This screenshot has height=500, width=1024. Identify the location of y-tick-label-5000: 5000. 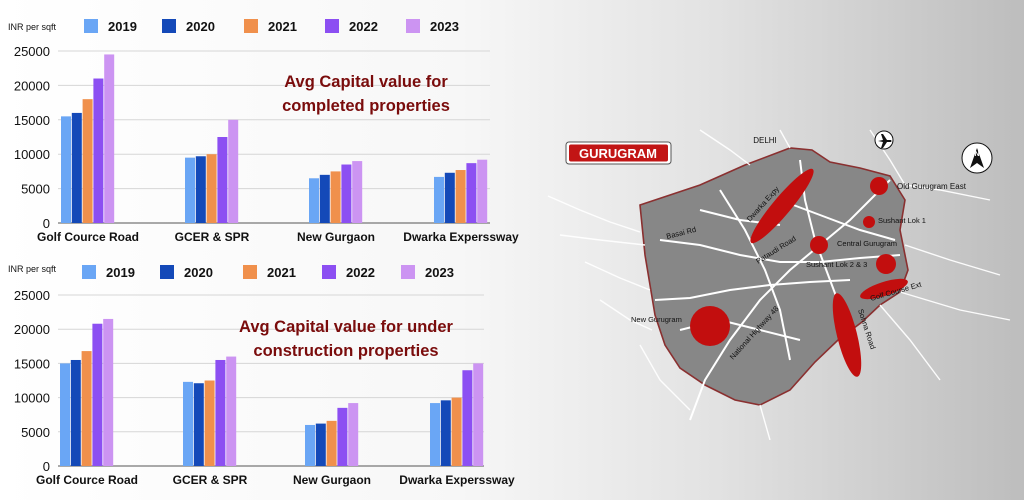
(35, 432).